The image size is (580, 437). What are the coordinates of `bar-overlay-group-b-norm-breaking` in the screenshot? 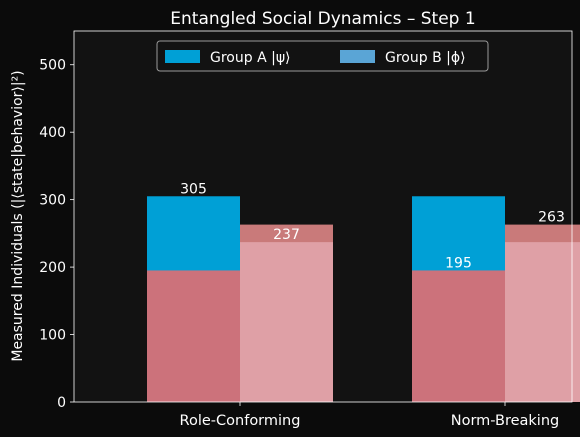 It's located at (542, 322).